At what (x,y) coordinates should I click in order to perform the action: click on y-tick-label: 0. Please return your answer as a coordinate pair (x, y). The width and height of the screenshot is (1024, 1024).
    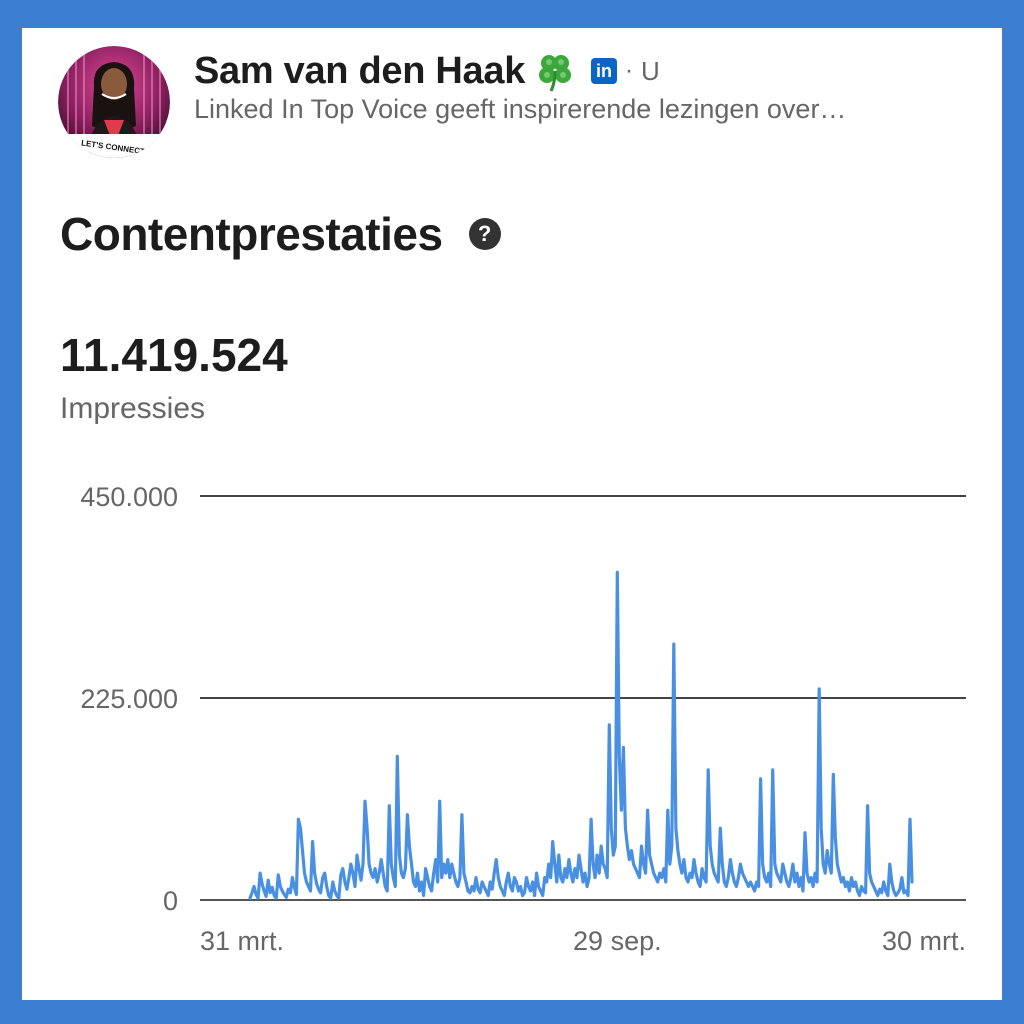
    Looking at the image, I should click on (170, 901).